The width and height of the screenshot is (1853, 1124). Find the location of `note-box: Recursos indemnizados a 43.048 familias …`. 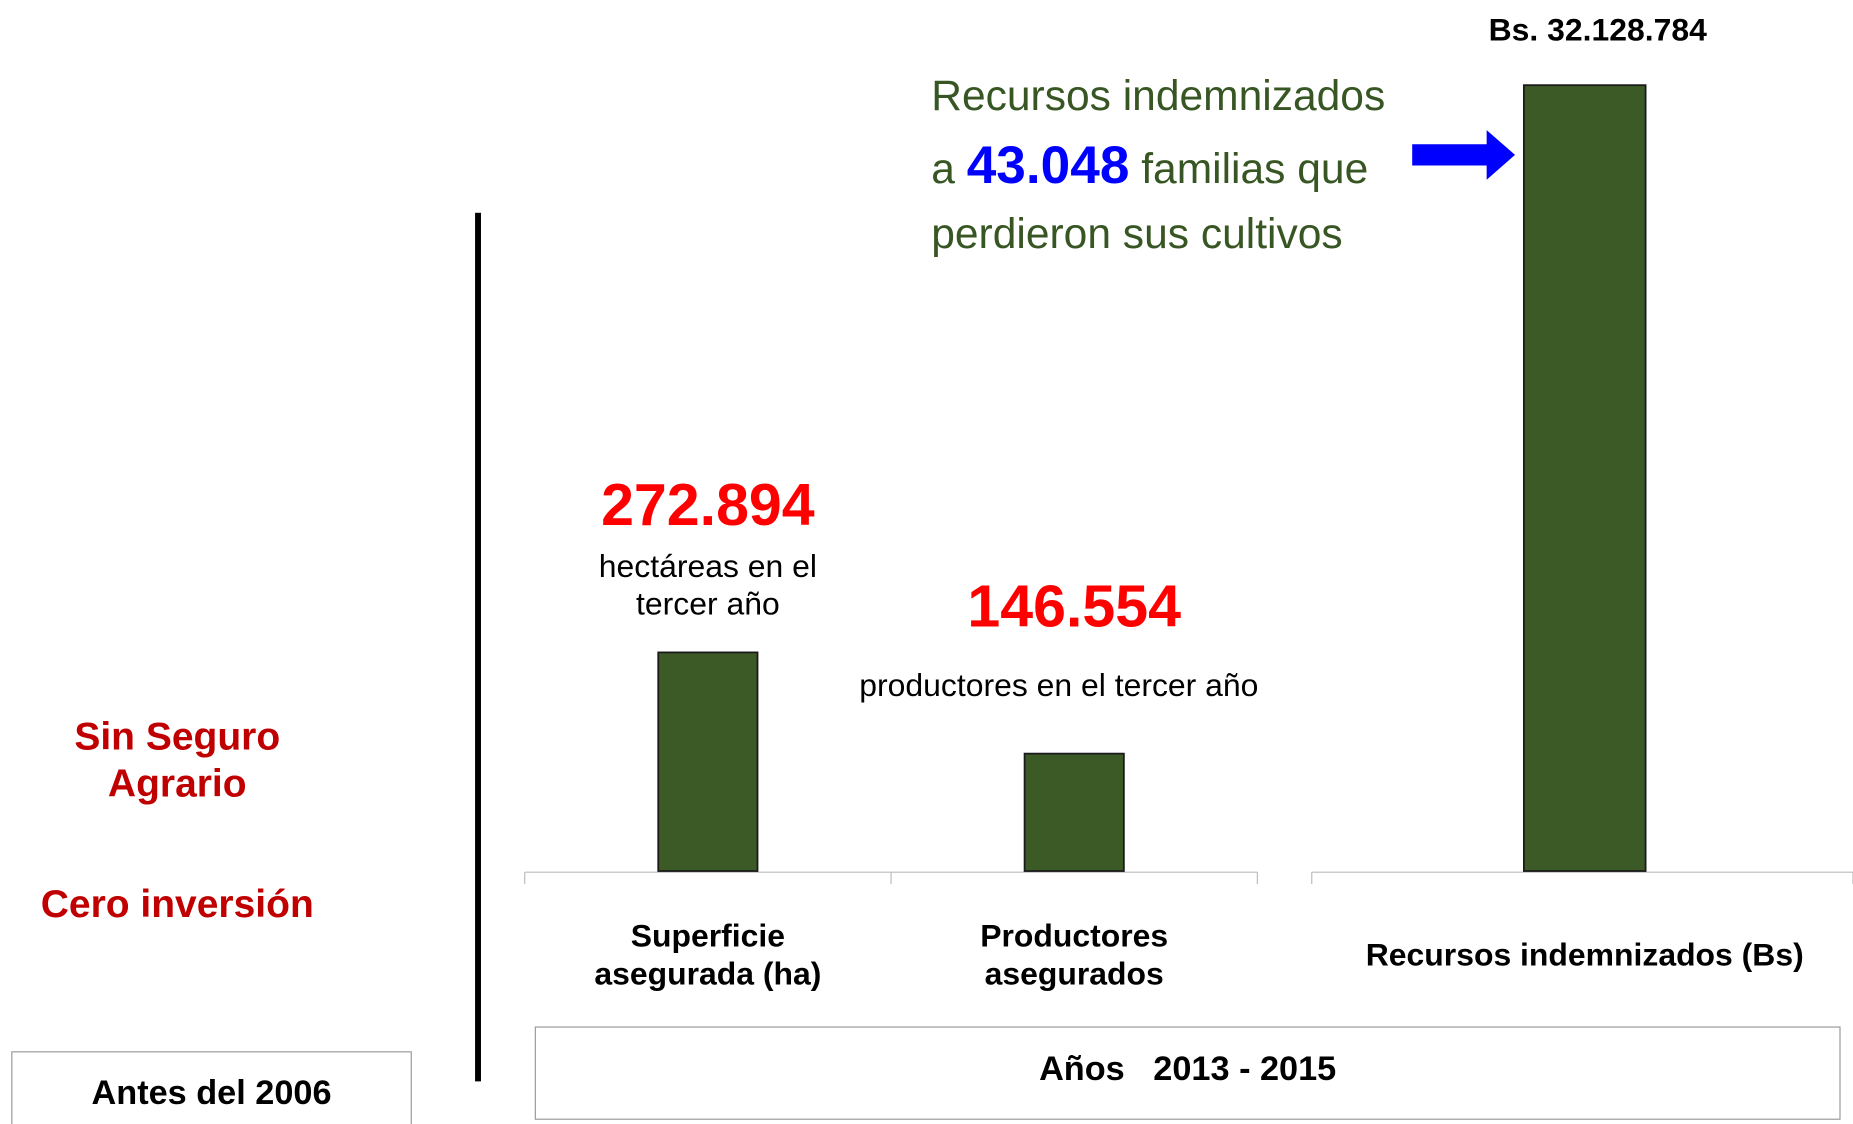

note-box: Recursos indemnizados a 43.048 familias … is located at coordinates (1173, 195).